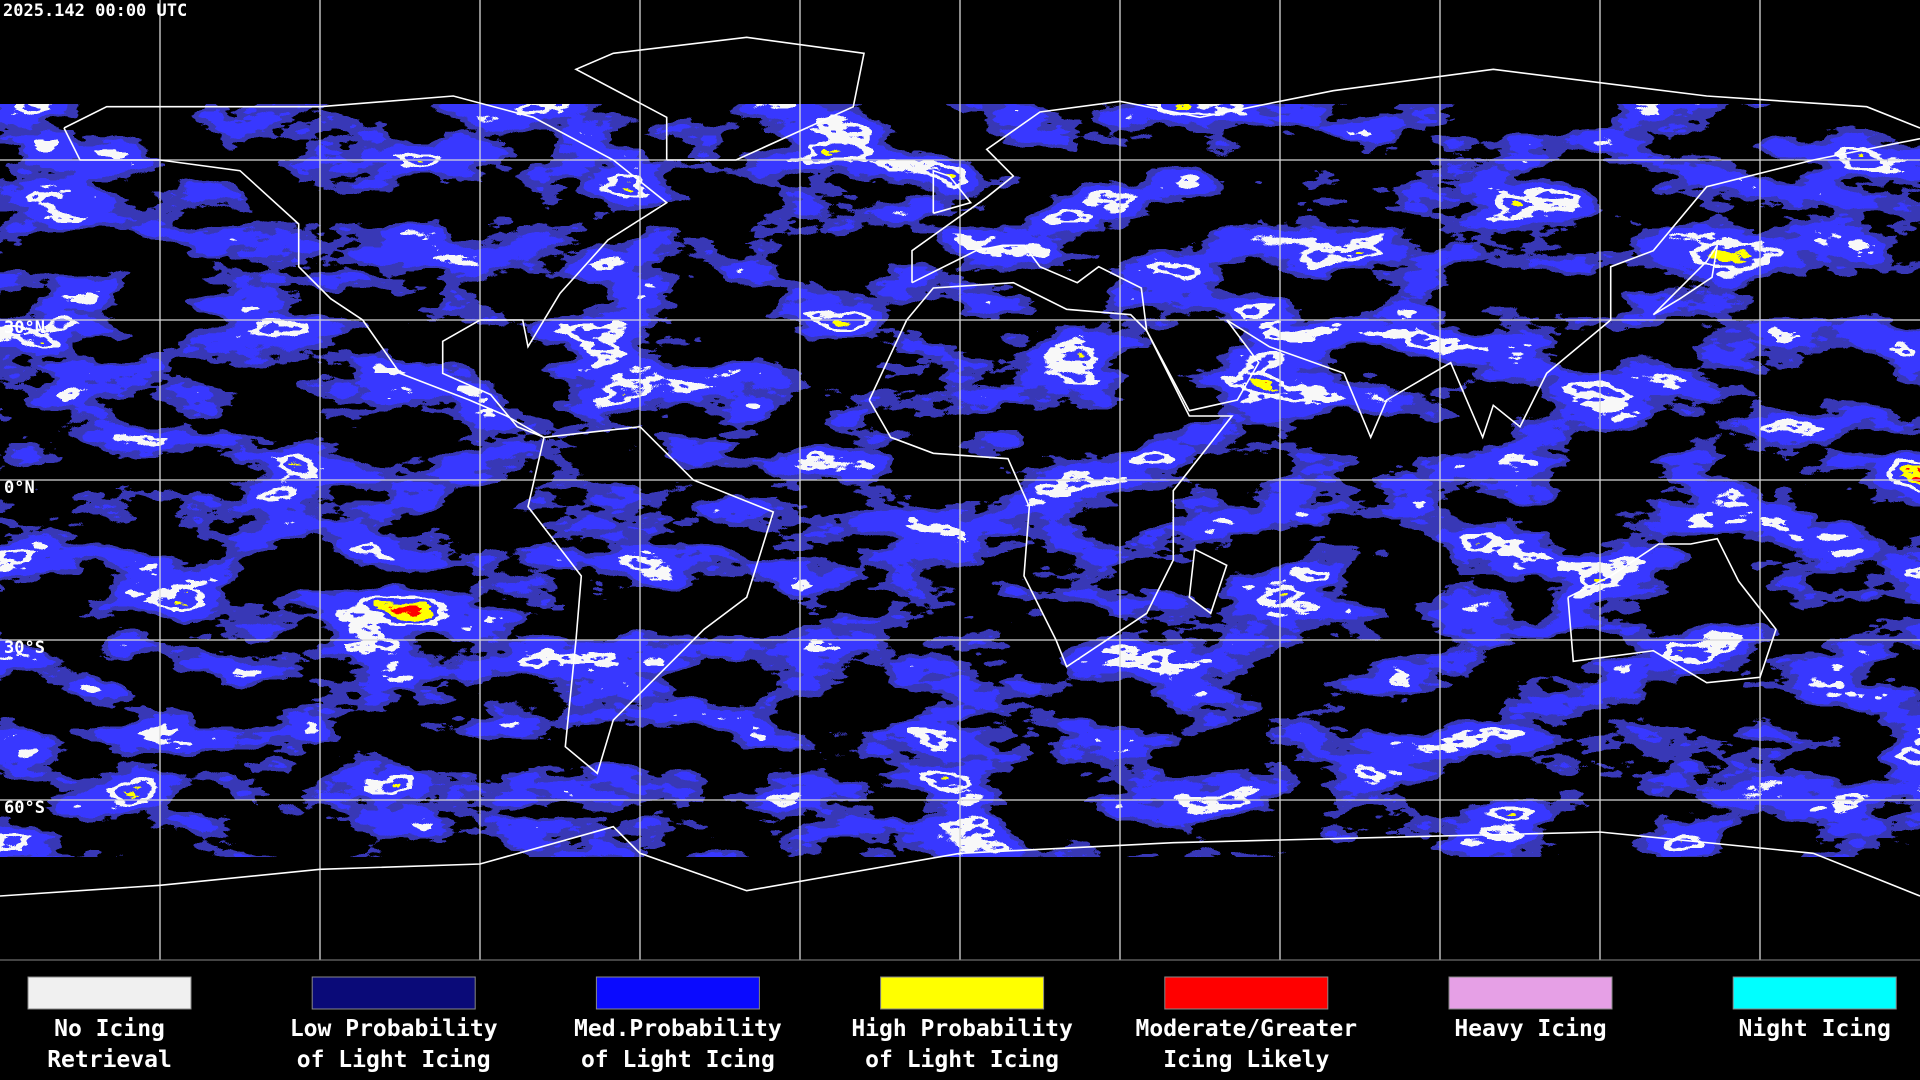  What do you see at coordinates (1246, 1060) in the screenshot?
I see `legend-label: Icing Likely` at bounding box center [1246, 1060].